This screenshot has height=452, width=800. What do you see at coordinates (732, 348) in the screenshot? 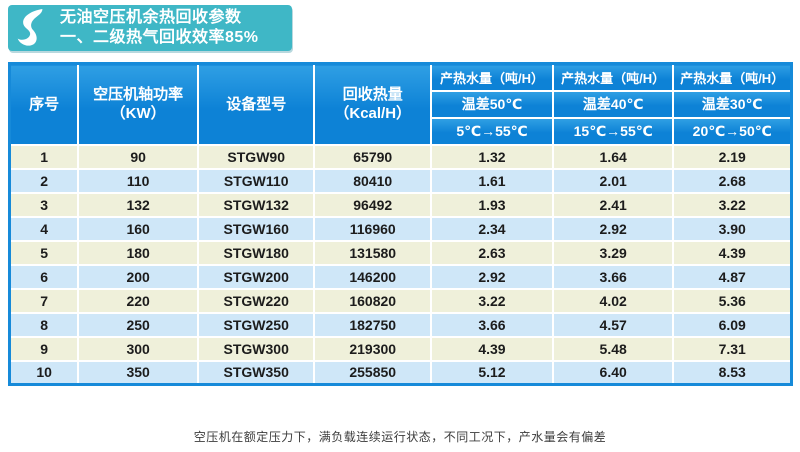
I see `table-cell: 7.31` at bounding box center [732, 348].